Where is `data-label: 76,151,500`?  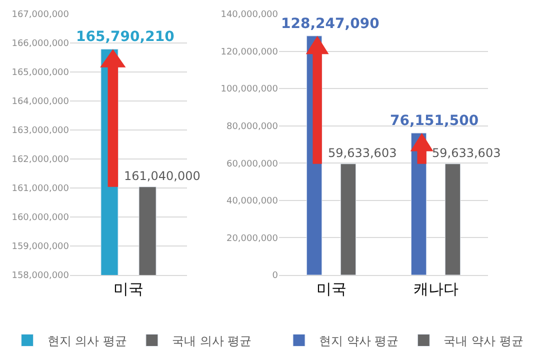
data-label: 76,151,500 is located at coordinates (434, 121).